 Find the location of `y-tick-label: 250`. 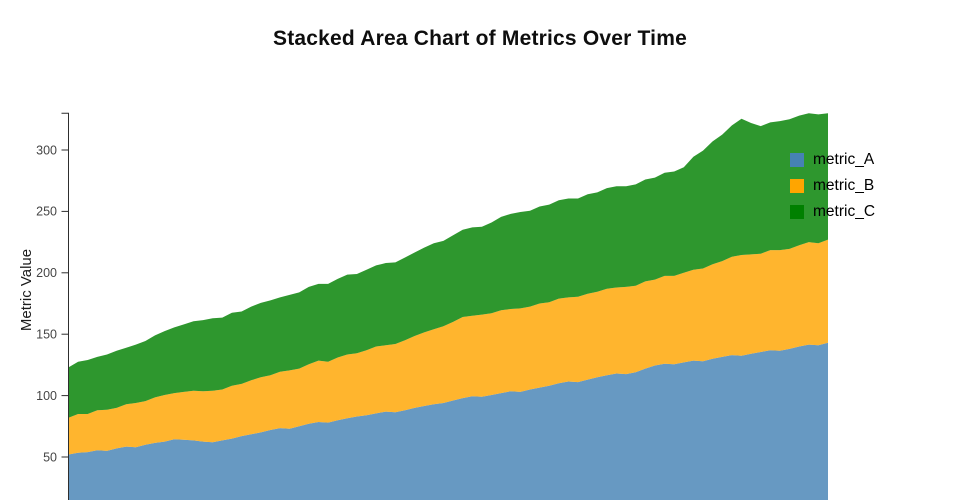

y-tick-label: 250 is located at coordinates (46, 212).